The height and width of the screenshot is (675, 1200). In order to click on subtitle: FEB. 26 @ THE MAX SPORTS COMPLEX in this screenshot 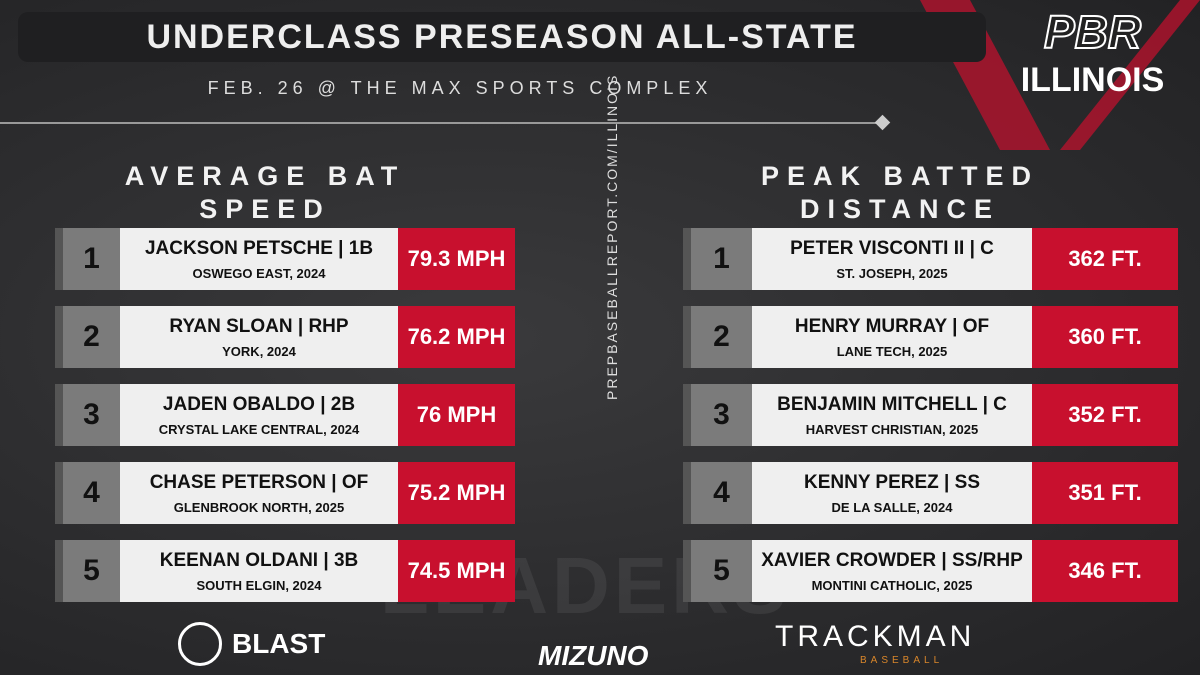, I will do `click(460, 88)`.